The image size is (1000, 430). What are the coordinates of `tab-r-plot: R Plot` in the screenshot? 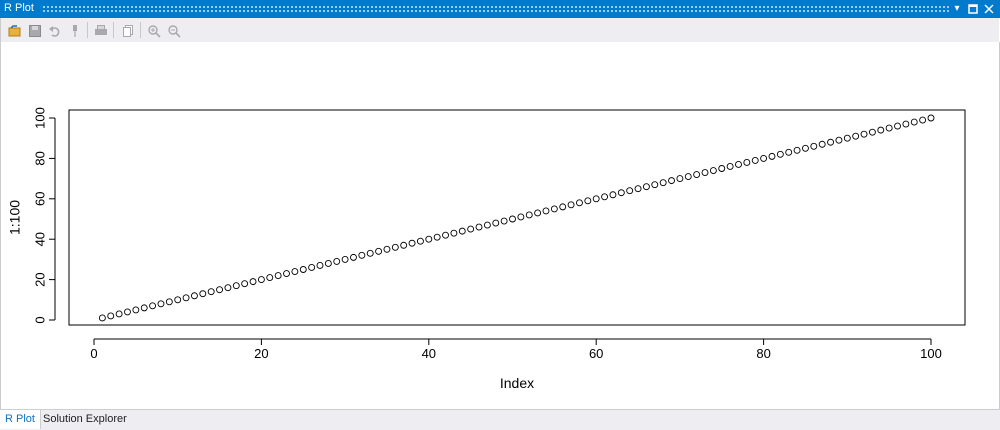 It's located at (20, 419).